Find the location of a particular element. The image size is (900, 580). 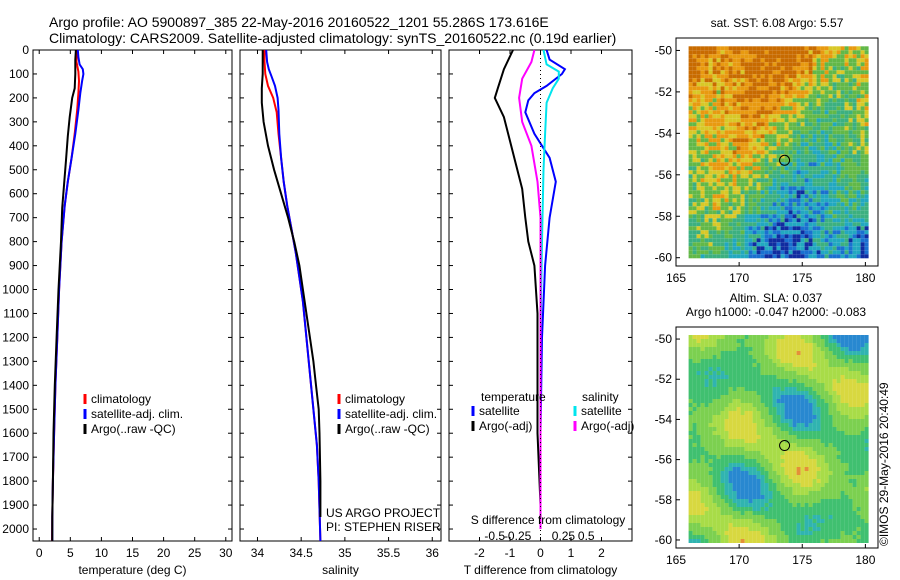

series-line-temperature-argo-adj- is located at coordinates (517, 289).